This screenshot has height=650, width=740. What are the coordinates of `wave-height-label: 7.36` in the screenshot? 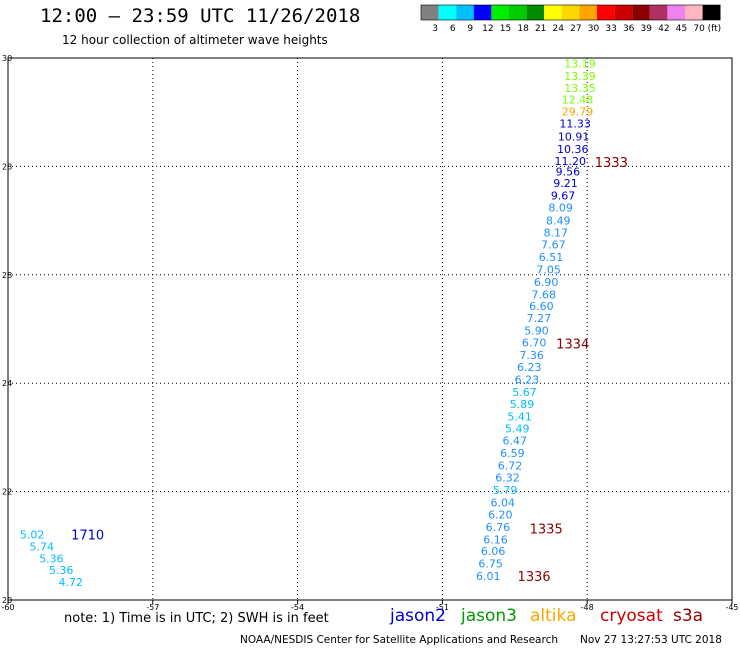 It's located at (531, 355).